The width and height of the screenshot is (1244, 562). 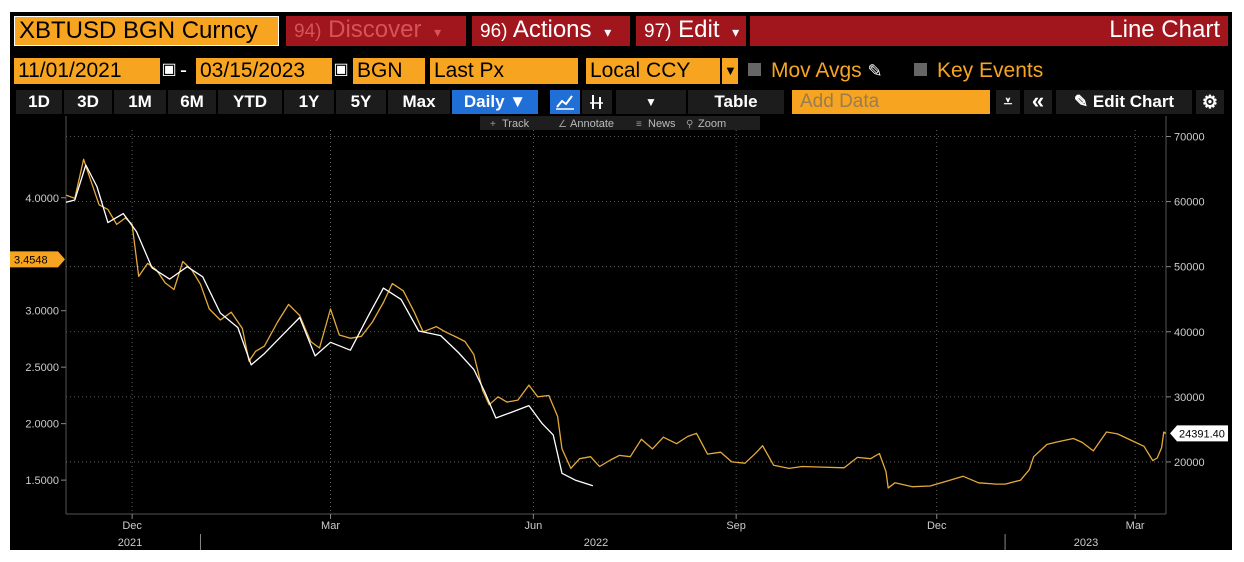 I want to click on filter-icon: ⩡, so click(x=1008, y=102).